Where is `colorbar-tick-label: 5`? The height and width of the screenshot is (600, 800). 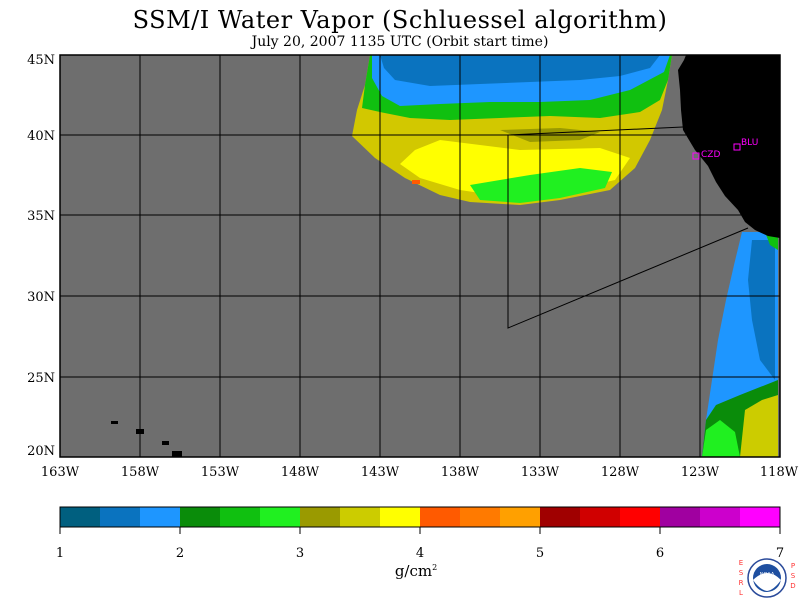 colorbar-tick-label: 5 is located at coordinates (540, 553).